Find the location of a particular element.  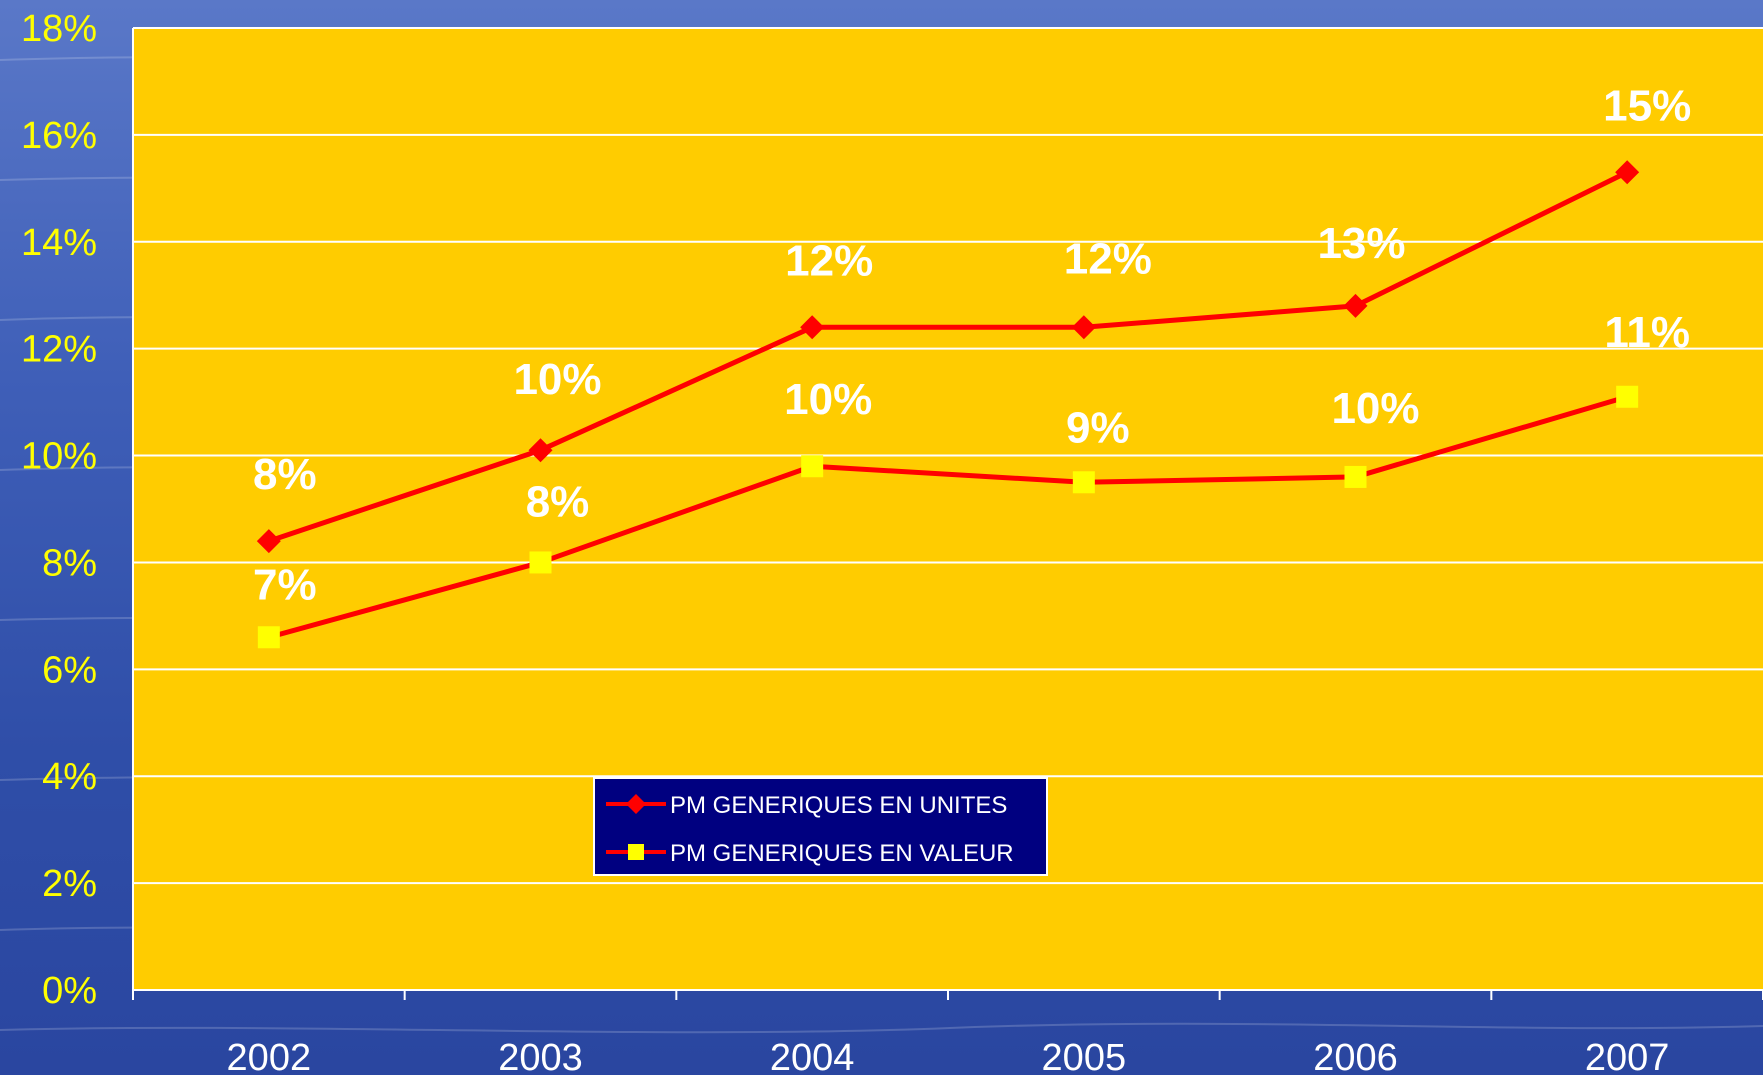

x-tick-label: 2003 is located at coordinates (540, 1056).